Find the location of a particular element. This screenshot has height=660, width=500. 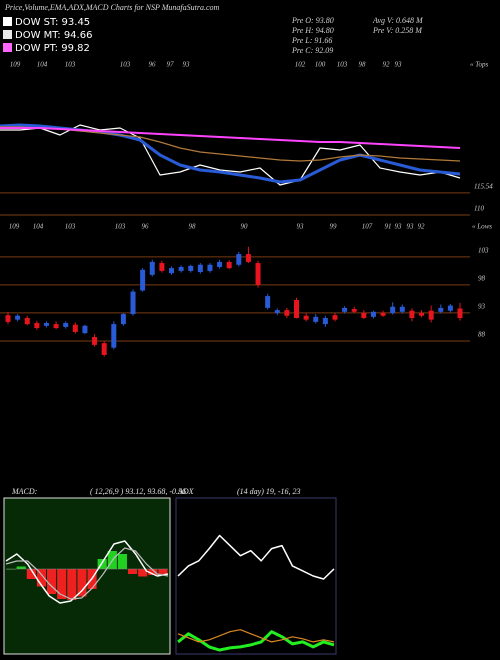

tops-label: « Tops is located at coordinates (479, 65).